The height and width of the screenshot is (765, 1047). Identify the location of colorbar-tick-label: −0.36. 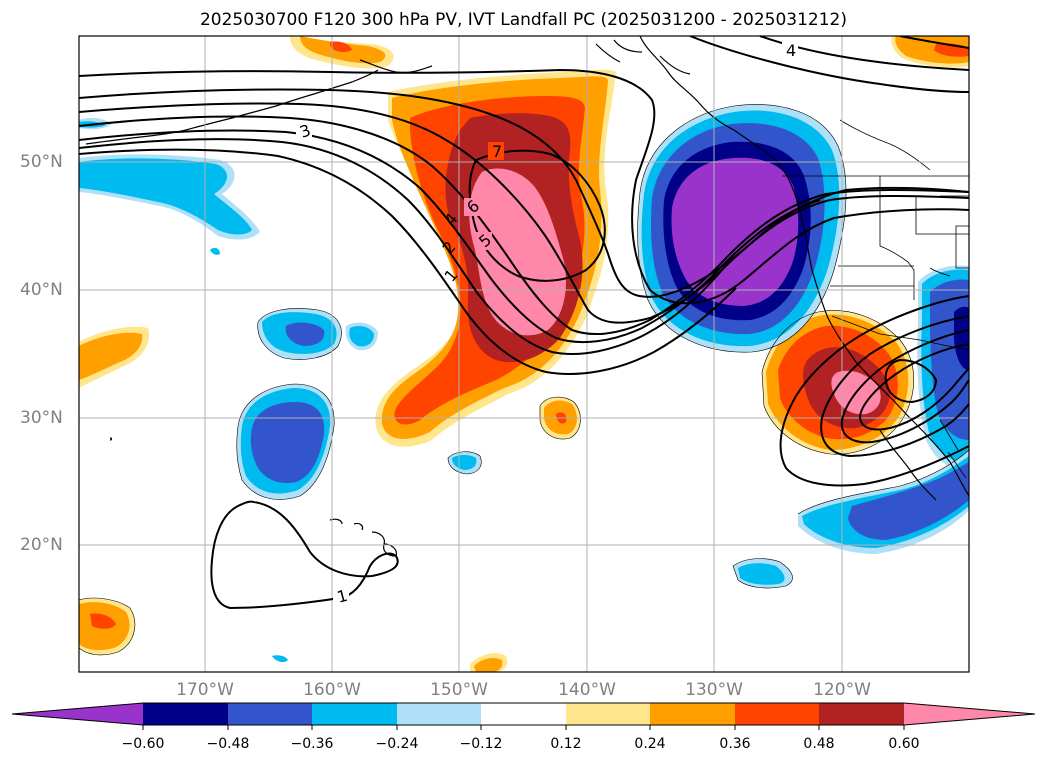
(312, 744).